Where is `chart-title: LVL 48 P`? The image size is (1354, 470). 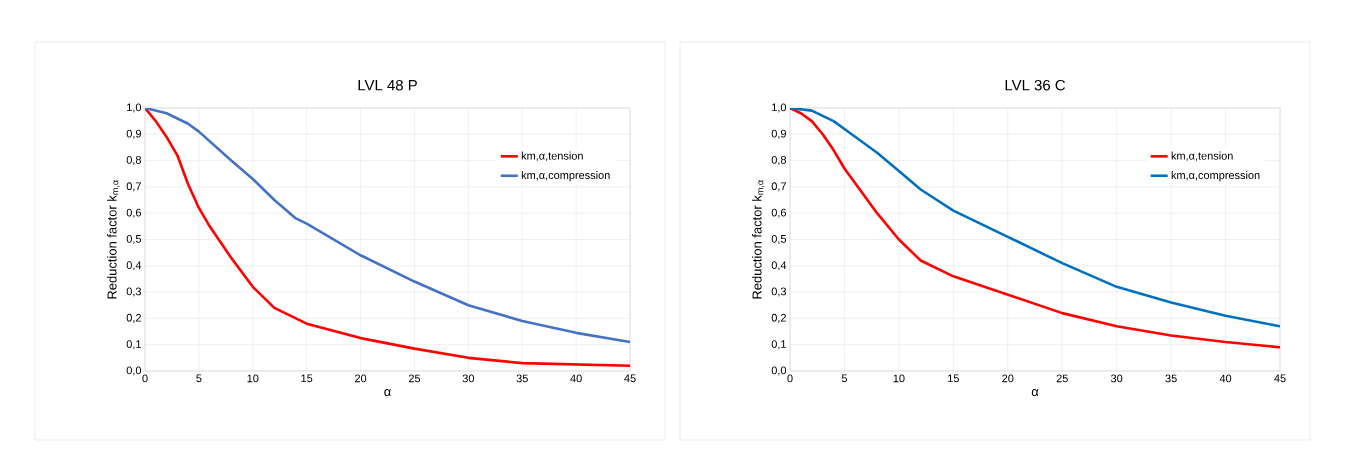 chart-title: LVL 48 P is located at coordinates (387, 85).